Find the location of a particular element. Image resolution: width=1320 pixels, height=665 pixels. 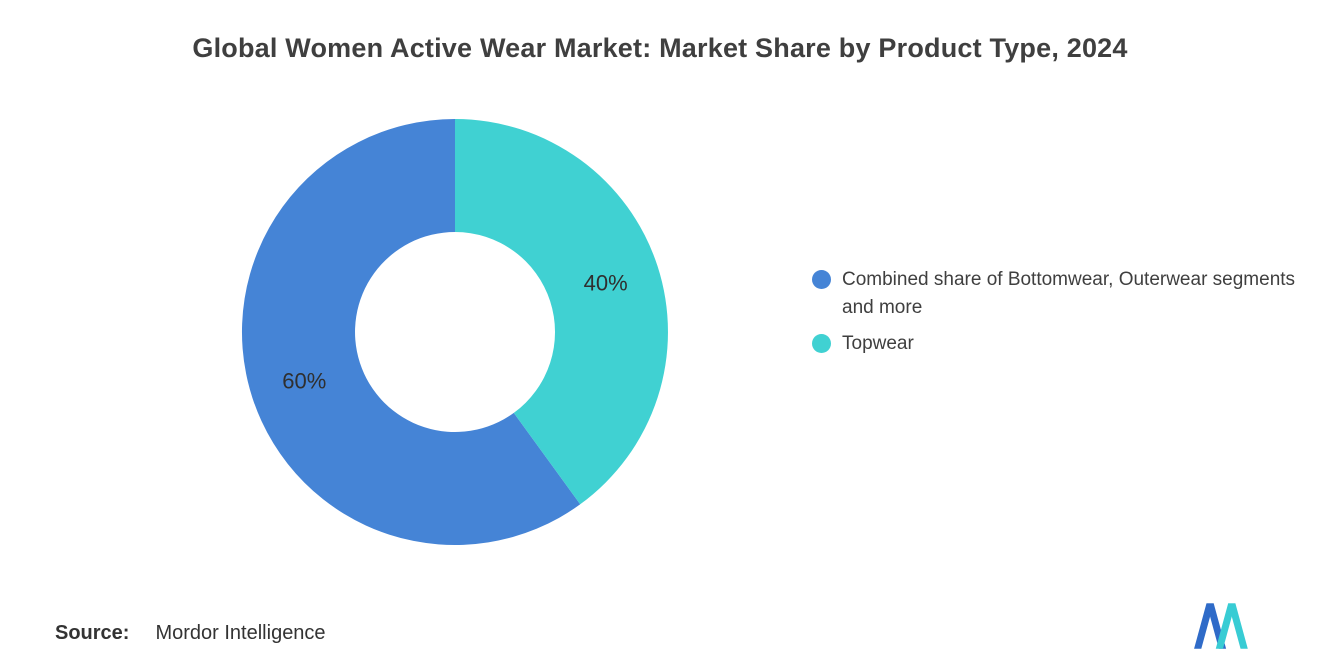

legend-marker-combined-icon is located at coordinates (821, 279).